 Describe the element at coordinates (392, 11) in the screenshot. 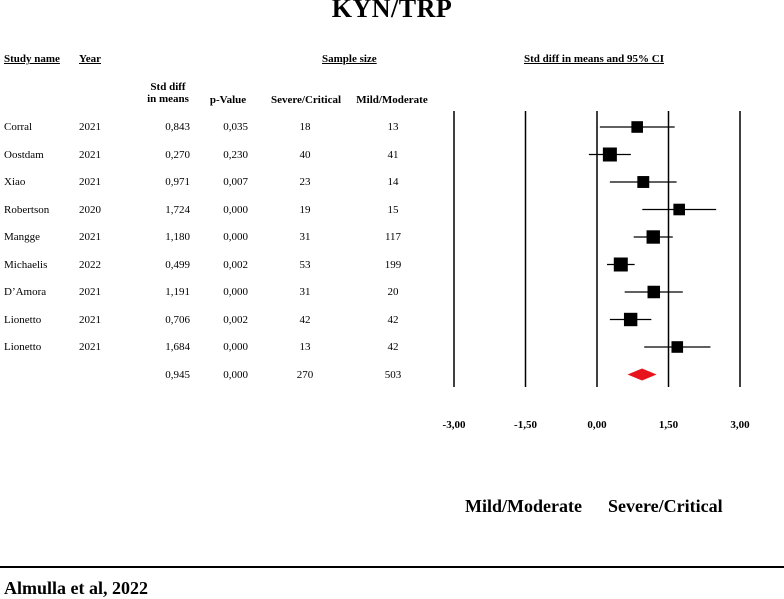

I see `chart-title: KYN/TRP` at that location.